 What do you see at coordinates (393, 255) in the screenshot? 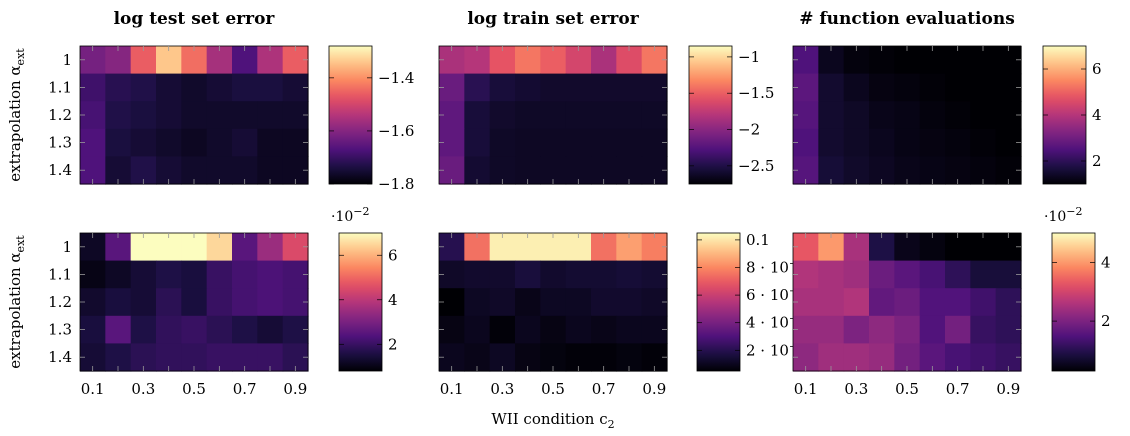
I see `colorbar-tick-label: 6` at bounding box center [393, 255].